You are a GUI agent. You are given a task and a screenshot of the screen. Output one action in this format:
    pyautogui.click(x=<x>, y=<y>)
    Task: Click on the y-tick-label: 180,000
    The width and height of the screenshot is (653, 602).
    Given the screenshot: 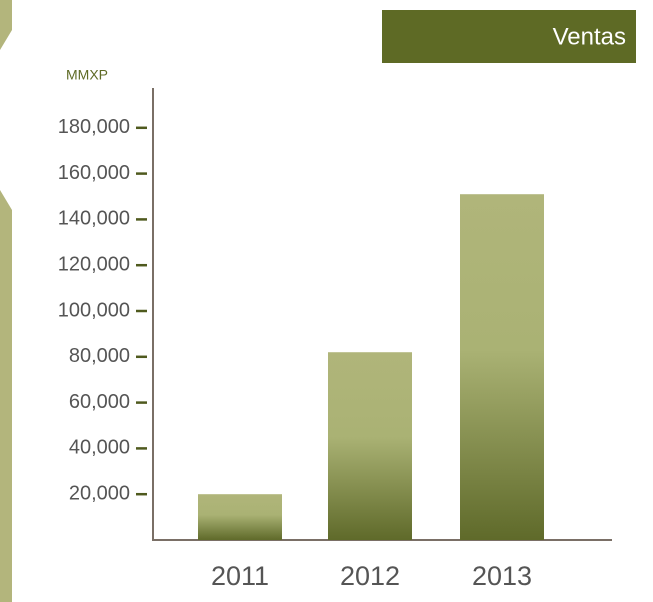 What is the action you would take?
    pyautogui.click(x=94, y=127)
    